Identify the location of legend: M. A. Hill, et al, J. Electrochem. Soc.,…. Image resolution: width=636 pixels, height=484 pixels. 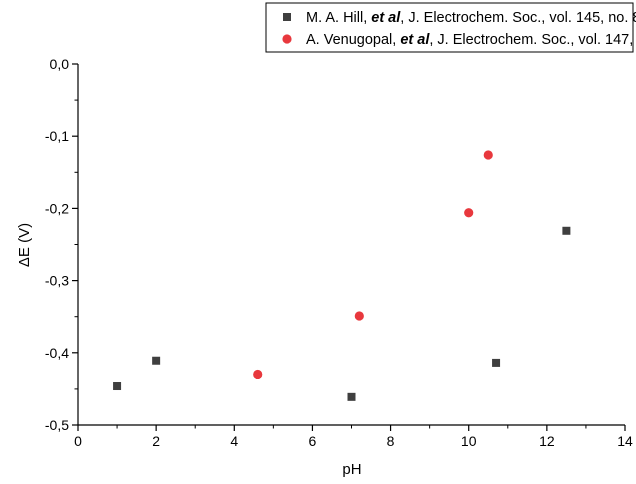
(450, 27).